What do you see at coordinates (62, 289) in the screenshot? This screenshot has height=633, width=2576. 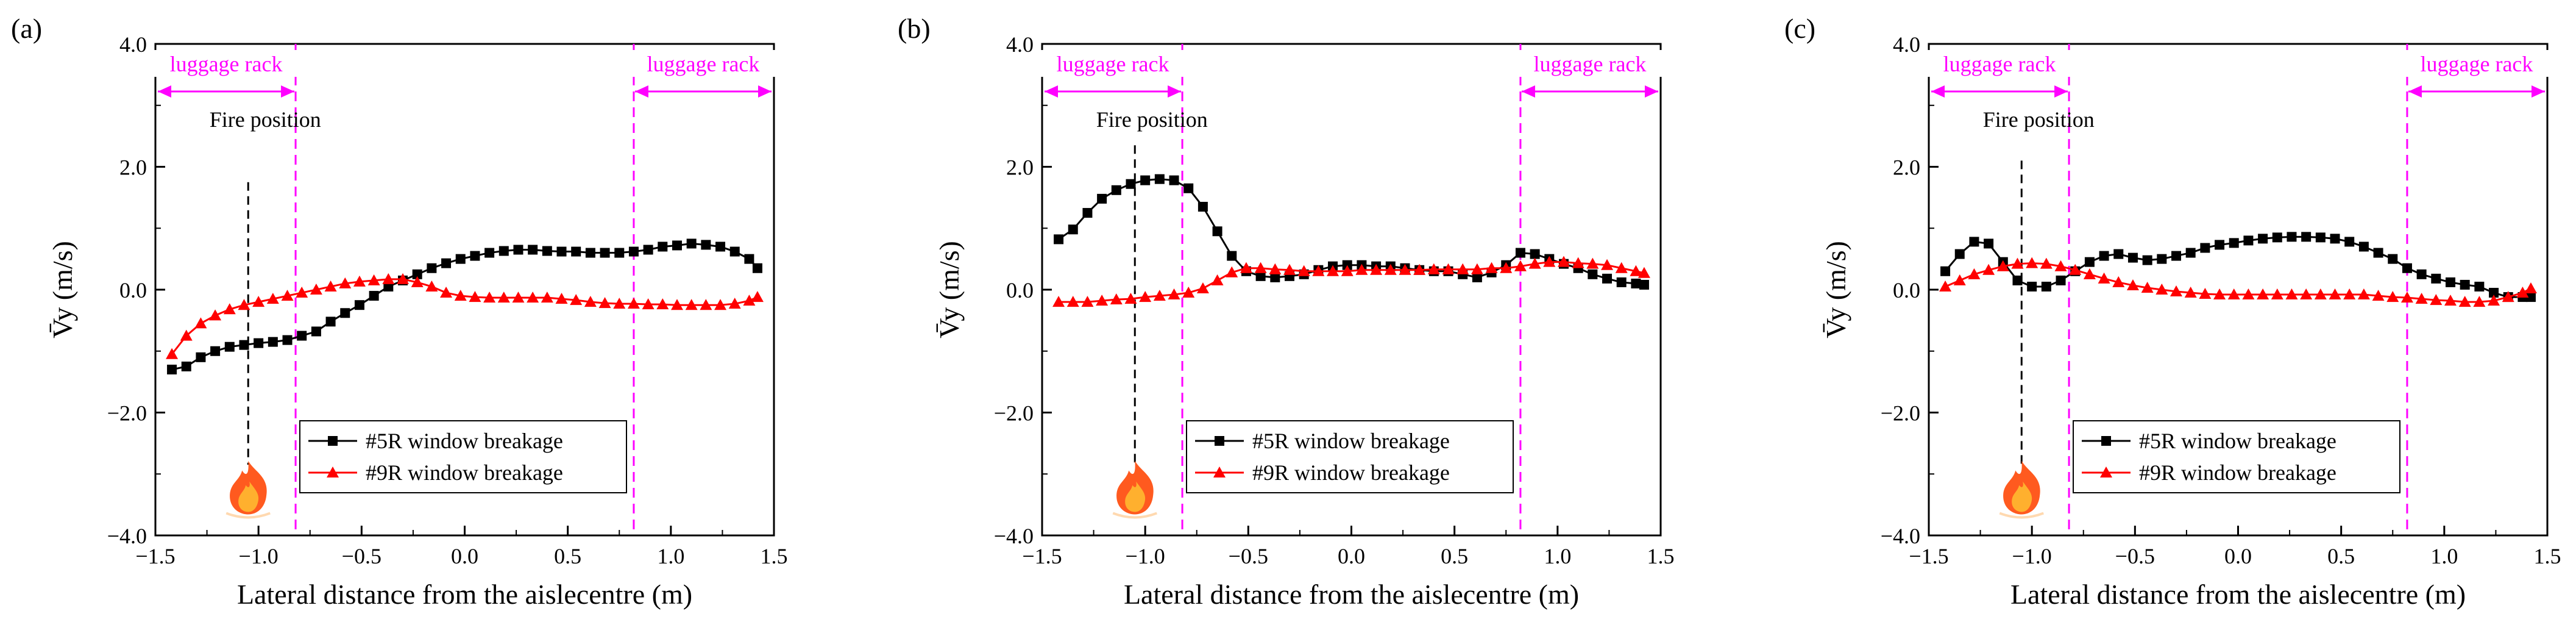 I see `y-axis-title: V̄y (m/s)` at bounding box center [62, 289].